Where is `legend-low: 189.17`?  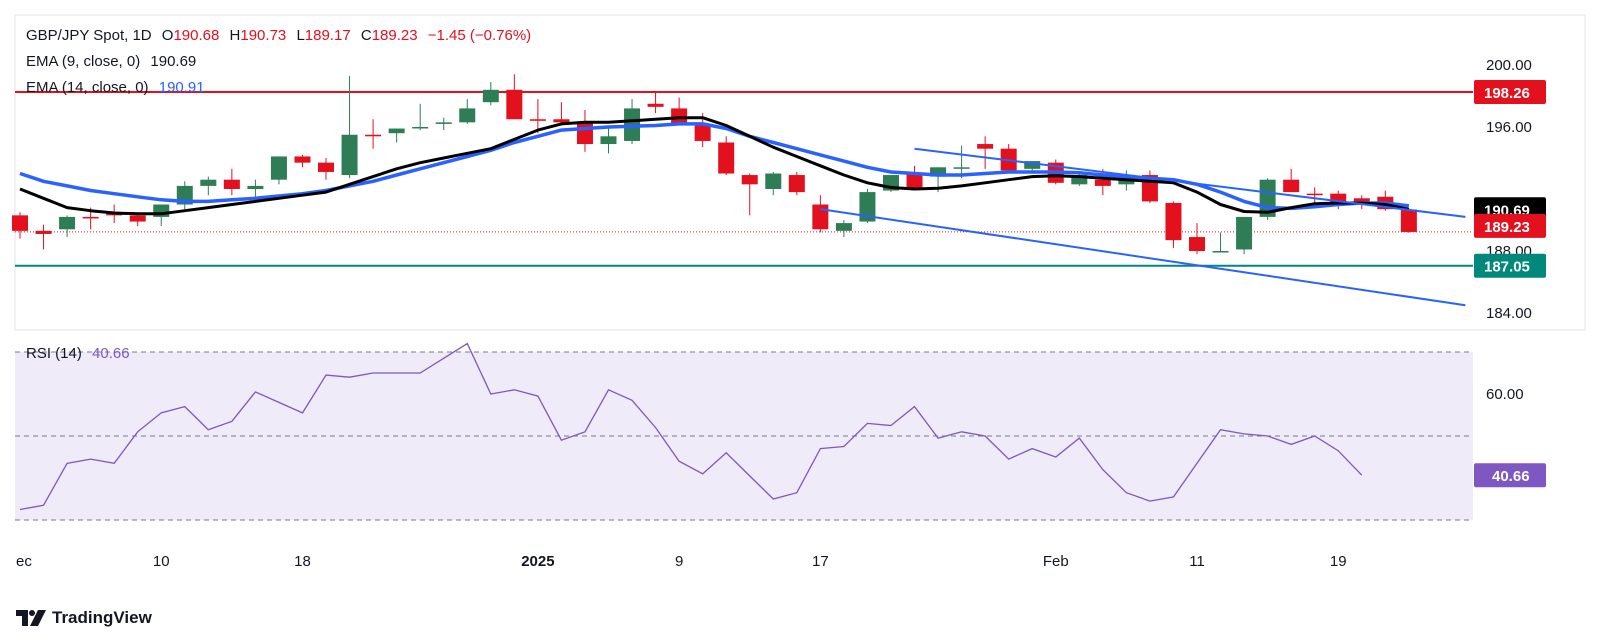 legend-low: 189.17 is located at coordinates (327, 35).